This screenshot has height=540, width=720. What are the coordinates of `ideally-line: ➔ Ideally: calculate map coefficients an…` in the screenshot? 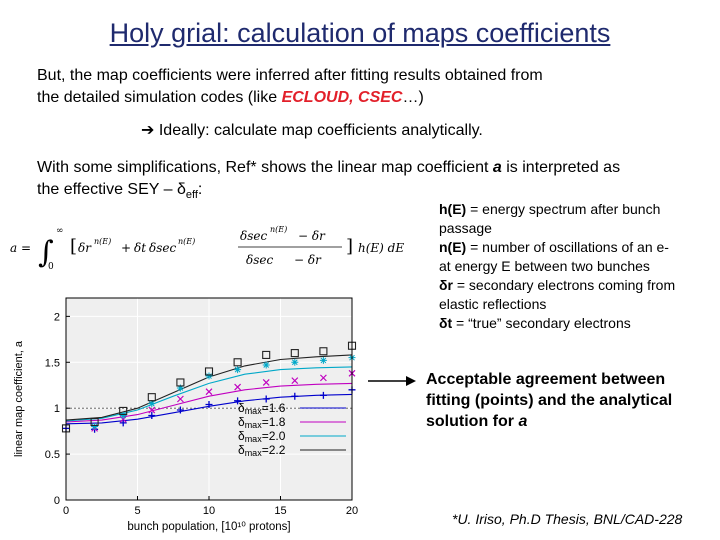 It's located at (312, 131).